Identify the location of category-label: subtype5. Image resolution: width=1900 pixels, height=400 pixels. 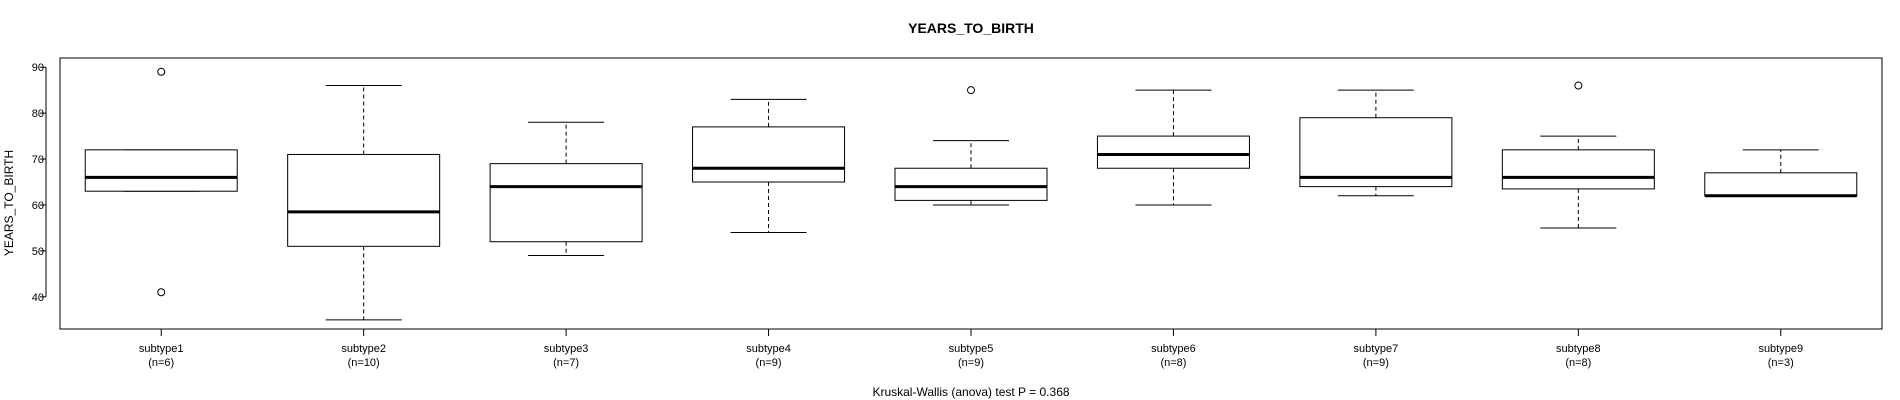
(971, 349).